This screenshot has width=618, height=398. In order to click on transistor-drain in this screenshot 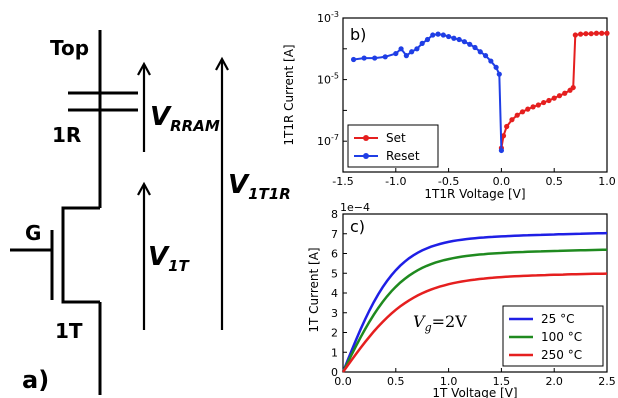, I will do `click(80, 255)`.